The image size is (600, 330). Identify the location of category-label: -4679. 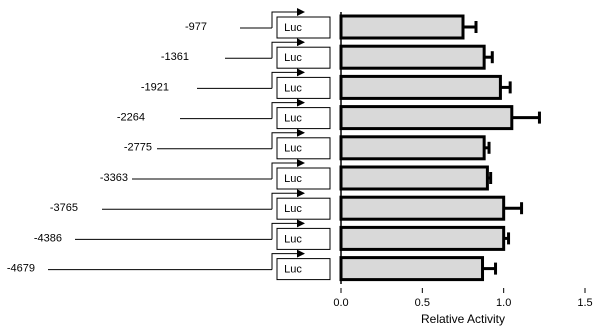
(21, 269).